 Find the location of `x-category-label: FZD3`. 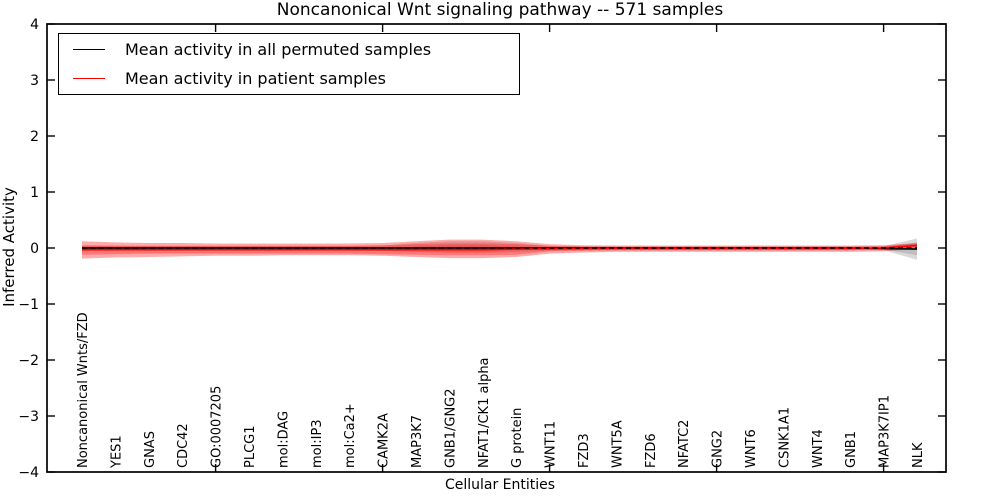

x-category-label: FZD3 is located at coordinates (584, 450).